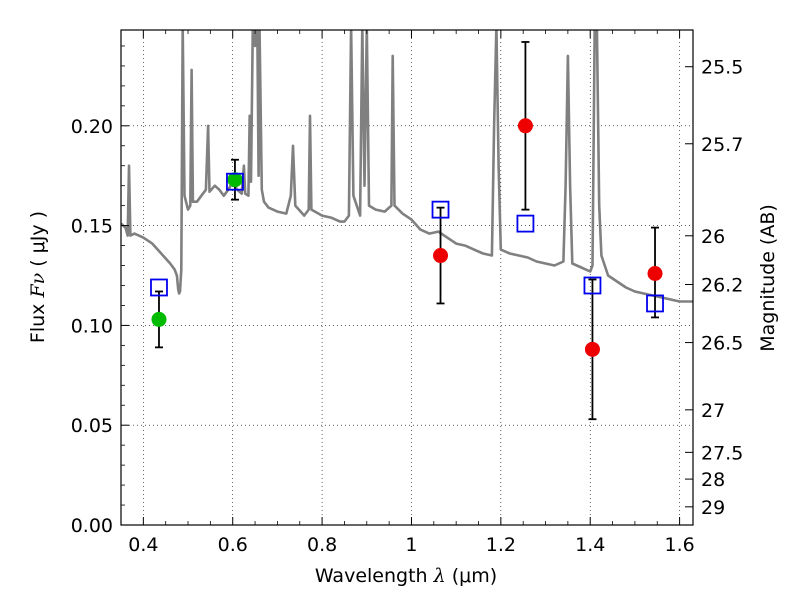 Image resolution: width=800 pixels, height=600 pixels. I want to click on y2-axis-label: Magnitude (AB), so click(768, 278).